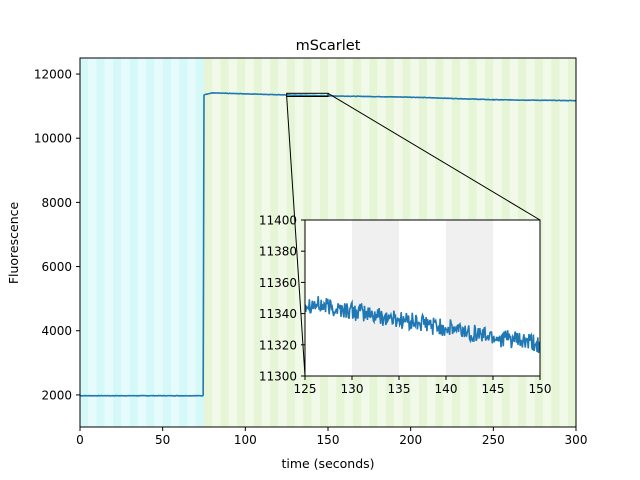  Describe the element at coordinates (278, 283) in the screenshot. I see `inset-y-tick-label: 11360` at that location.